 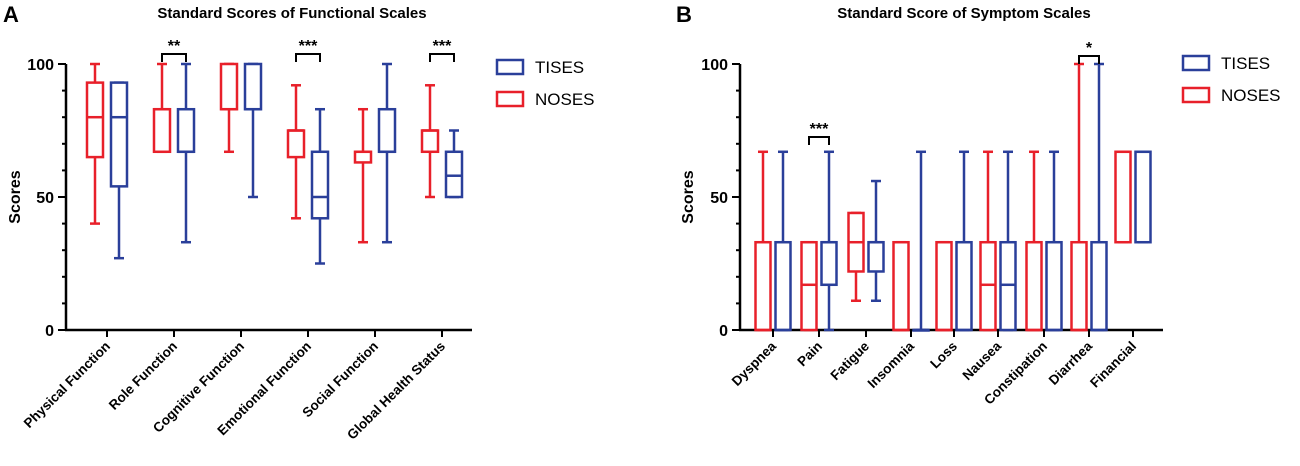 What do you see at coordinates (809, 354) in the screenshot?
I see `chart-b-category-label: Pain` at bounding box center [809, 354].